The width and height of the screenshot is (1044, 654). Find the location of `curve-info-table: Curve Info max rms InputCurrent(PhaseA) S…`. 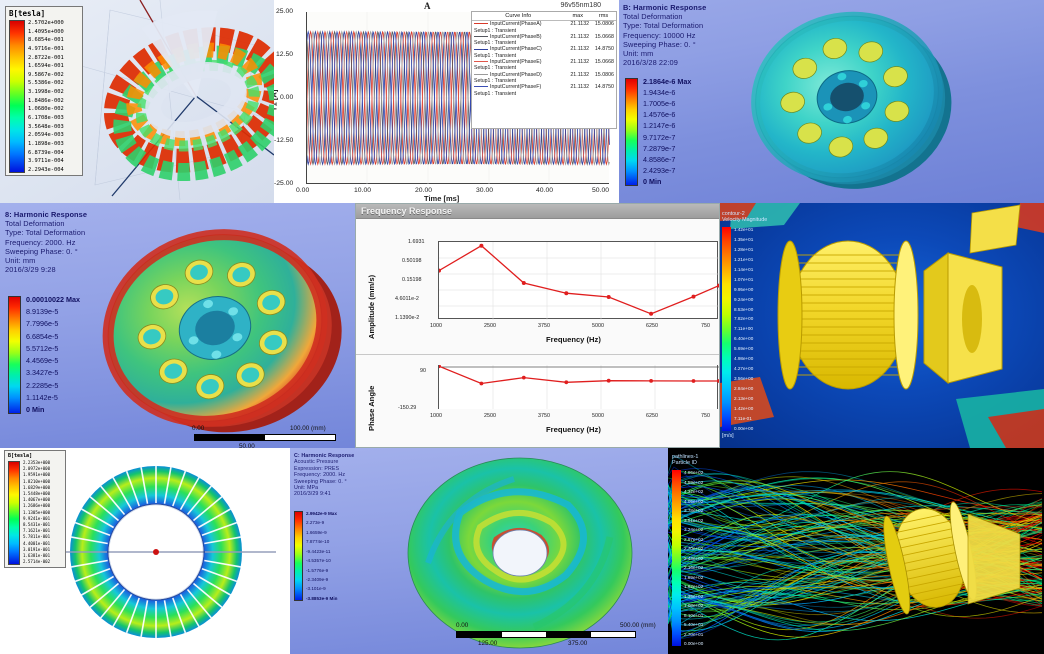

curve-info-table: Curve Info max rms InputCurrent(PhaseA) S… is located at coordinates (544, 70).